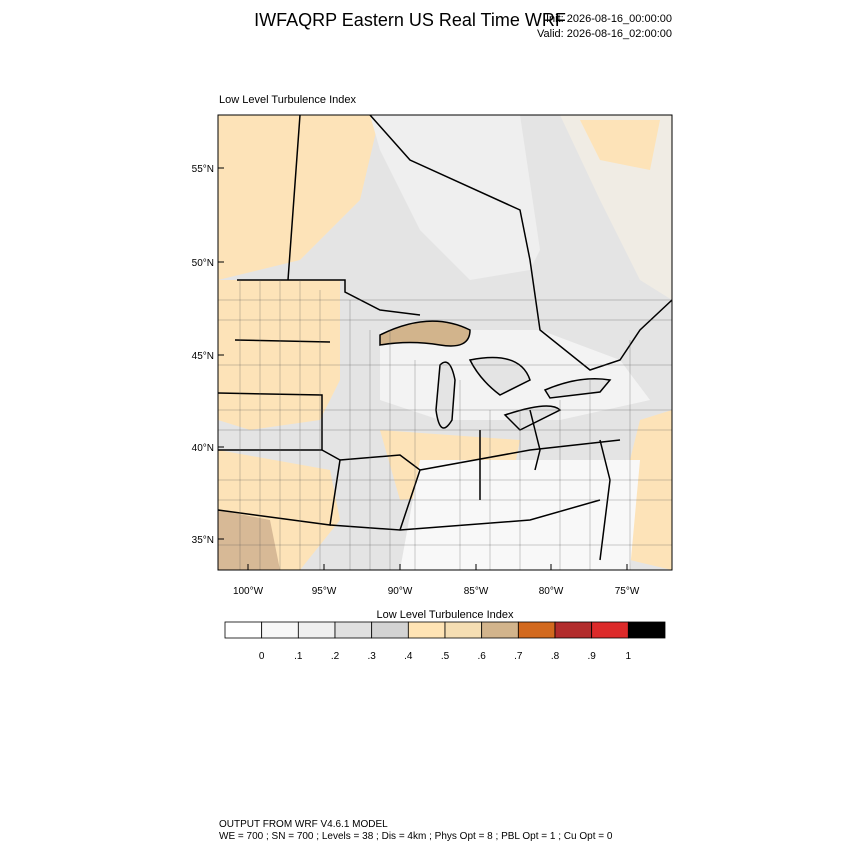 The width and height of the screenshot is (850, 855). I want to click on init-time: Init: 2026-08-16_00:00:00, so click(609, 19).